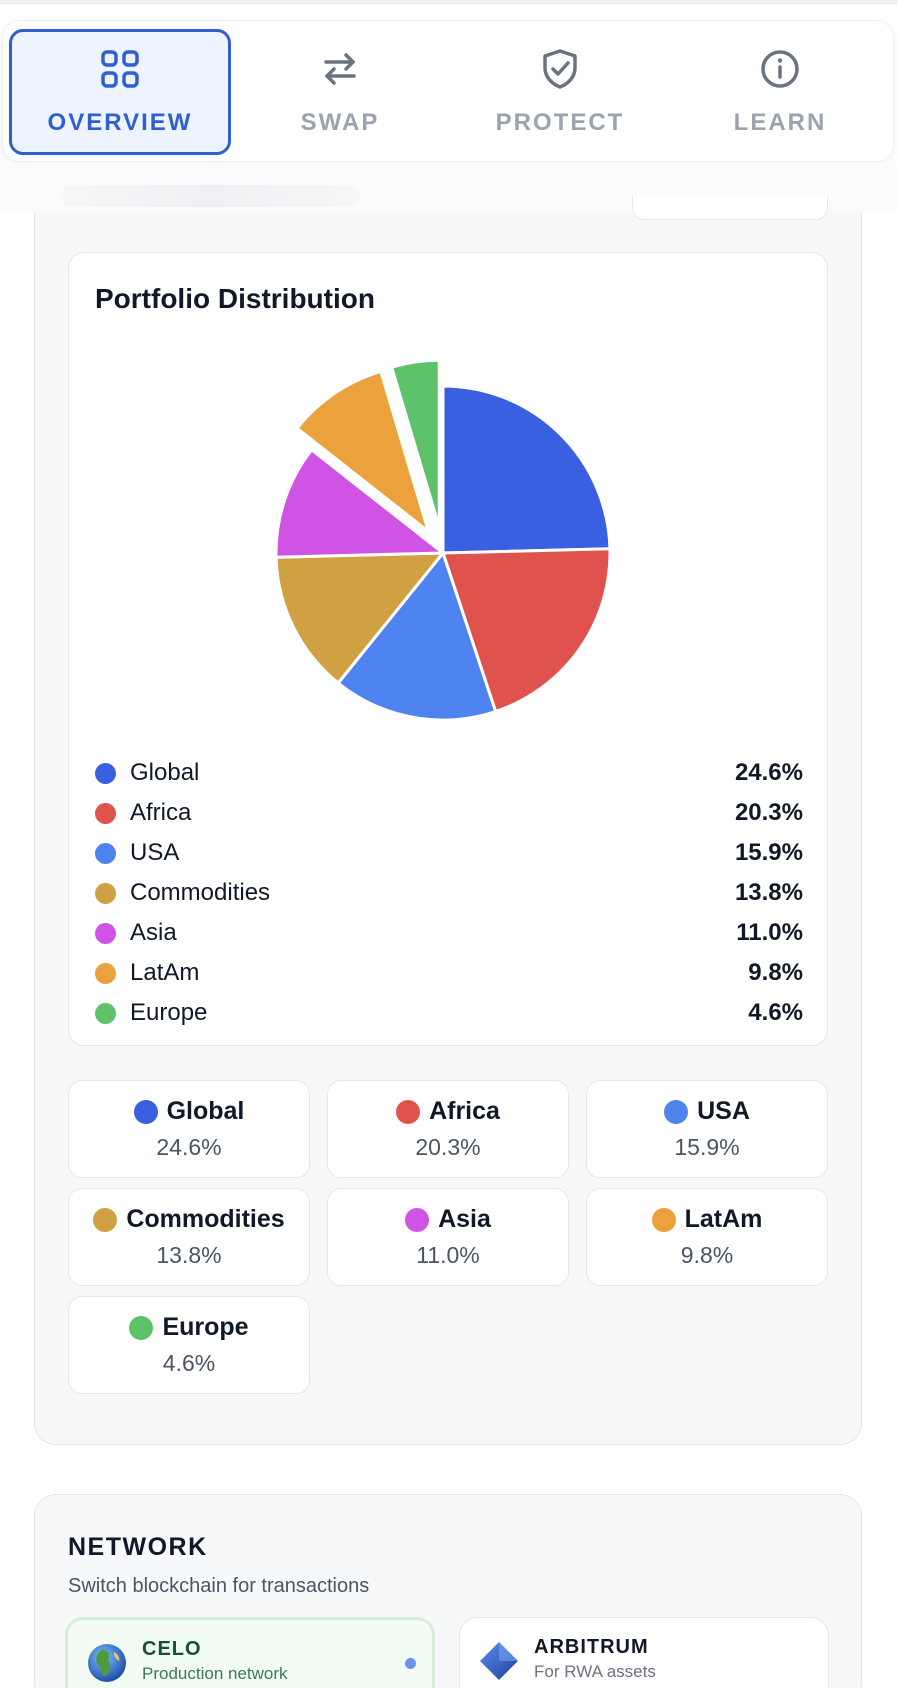 Image resolution: width=898 pixels, height=1688 pixels. Describe the element at coordinates (410, 1663) in the screenshot. I see `selected-indicator` at that location.